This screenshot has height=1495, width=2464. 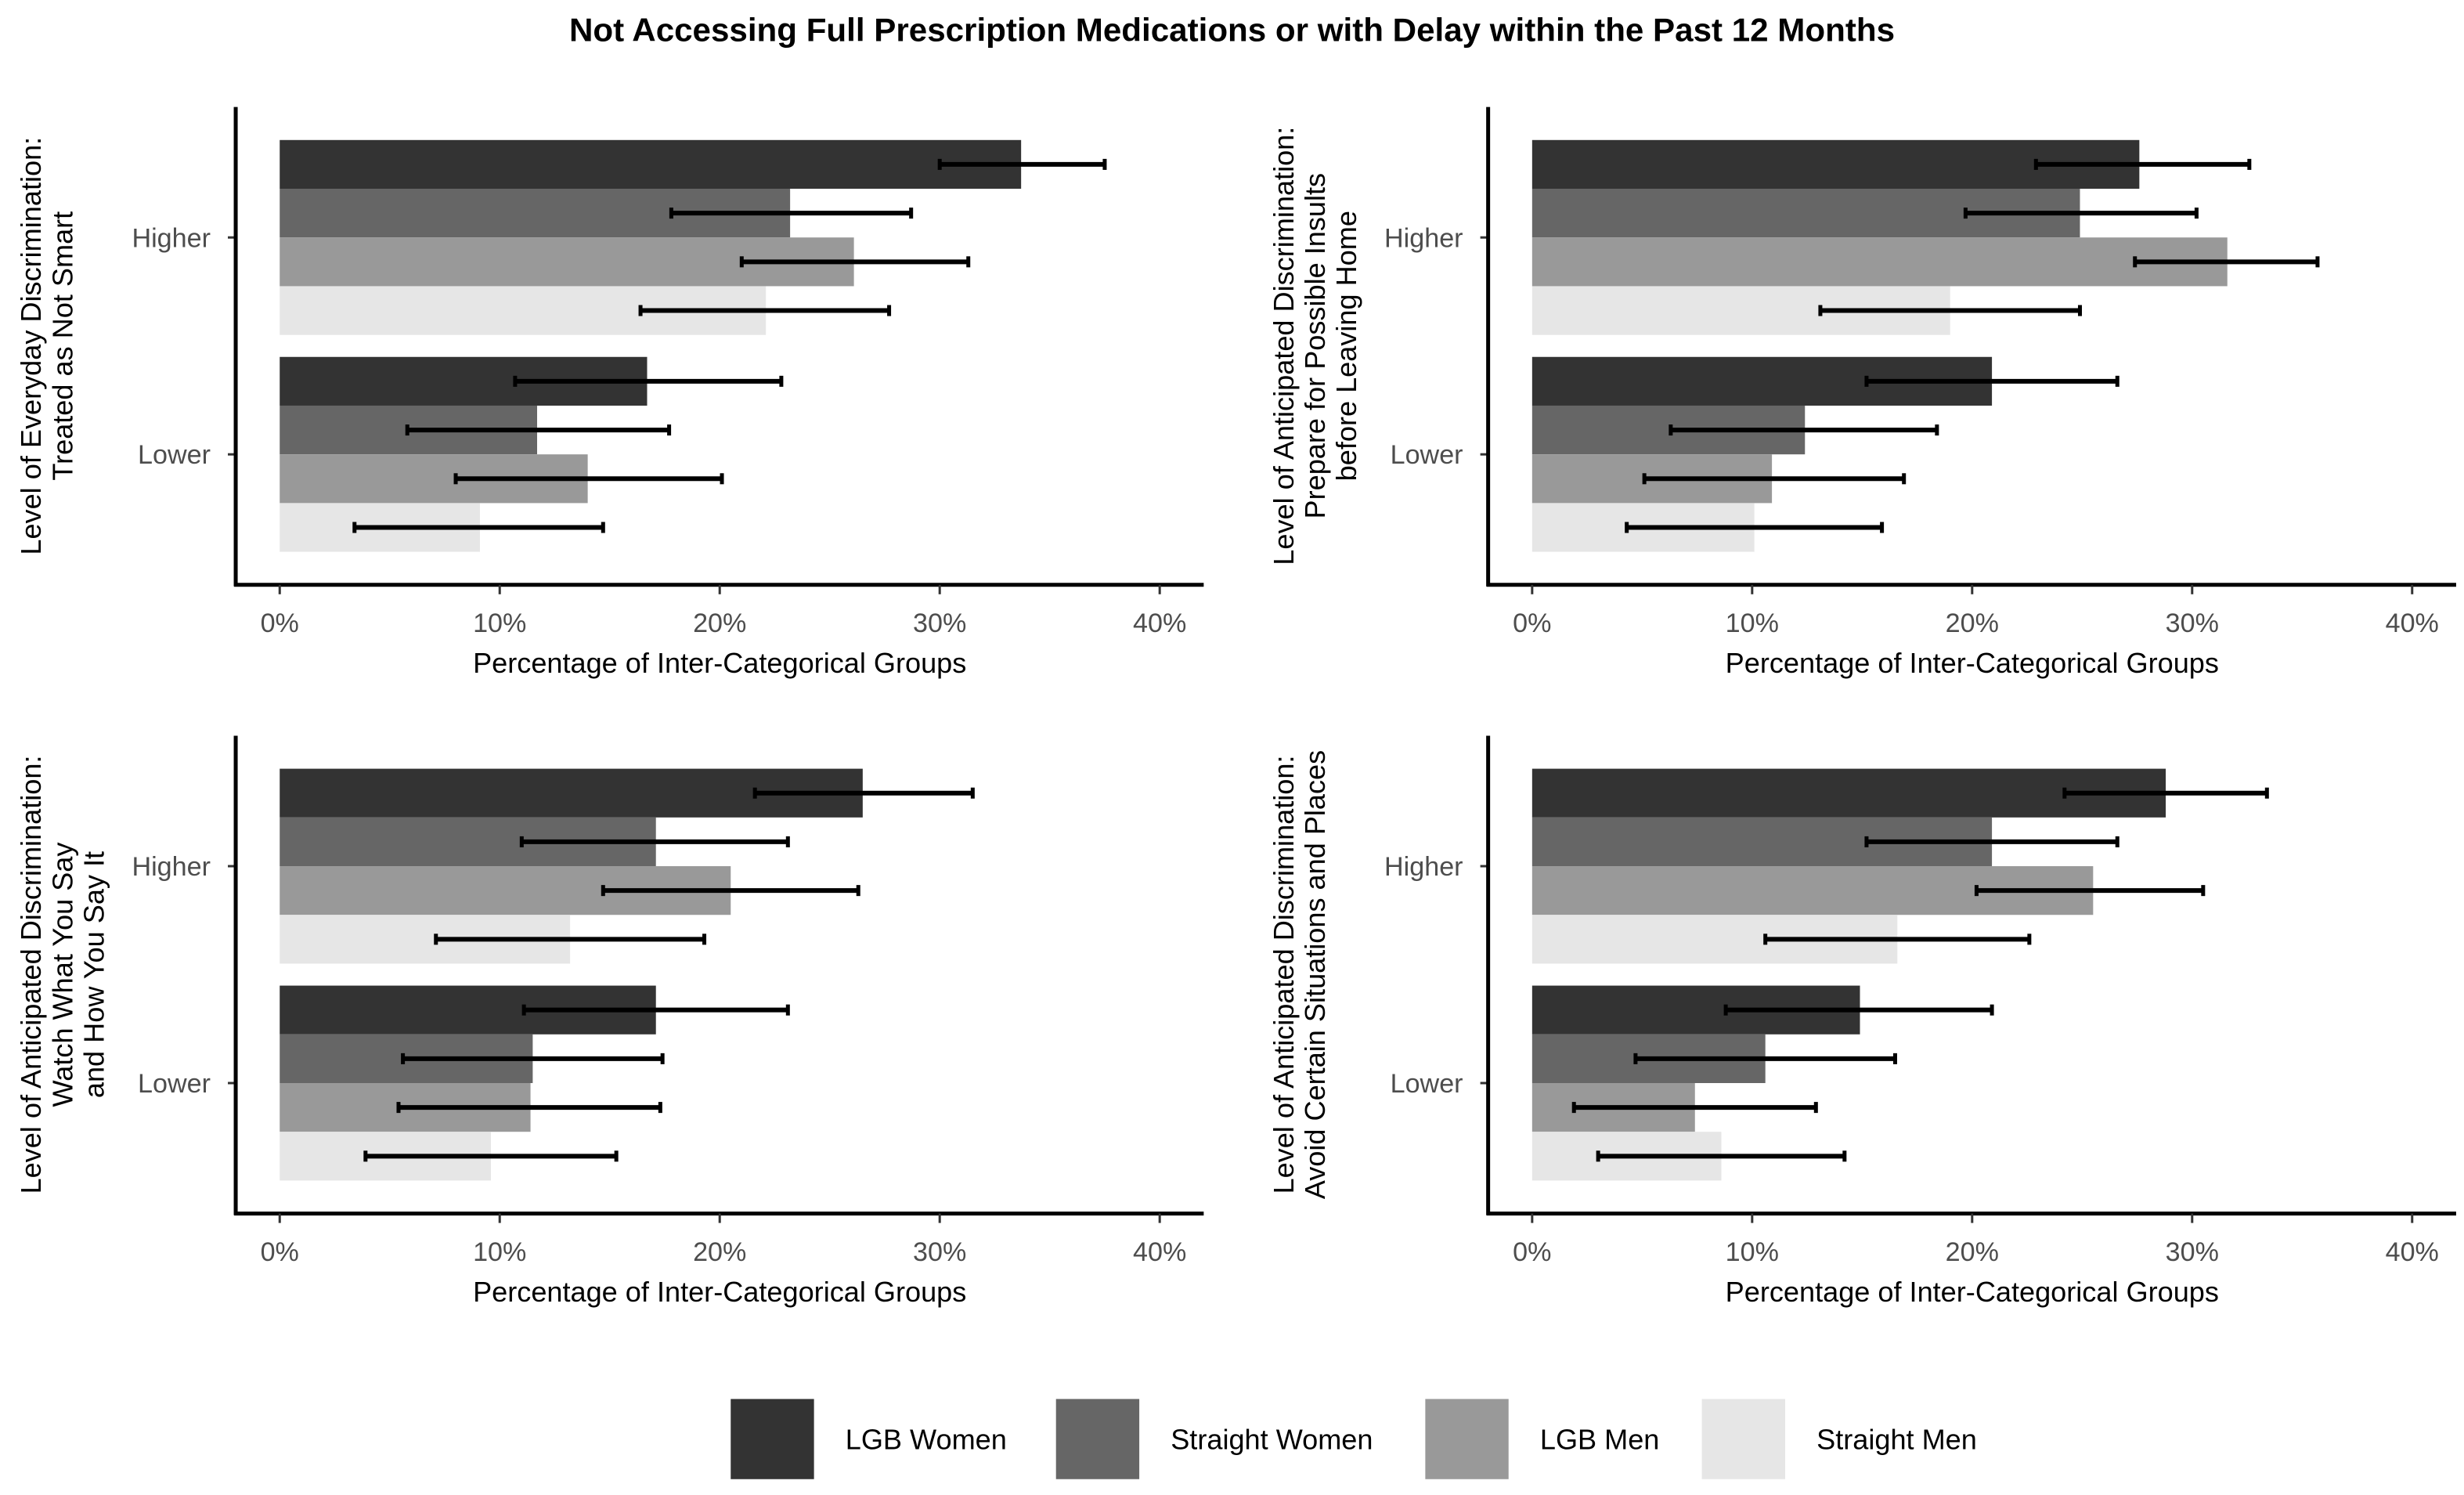 What do you see at coordinates (1272, 1440) in the screenshot?
I see `legend-label: Straight Women` at bounding box center [1272, 1440].